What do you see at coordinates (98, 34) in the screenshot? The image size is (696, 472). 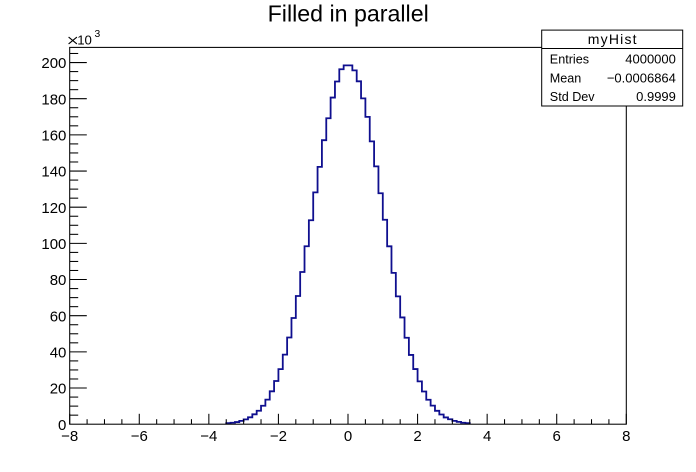 I see `svg-text: 3` at bounding box center [98, 34].